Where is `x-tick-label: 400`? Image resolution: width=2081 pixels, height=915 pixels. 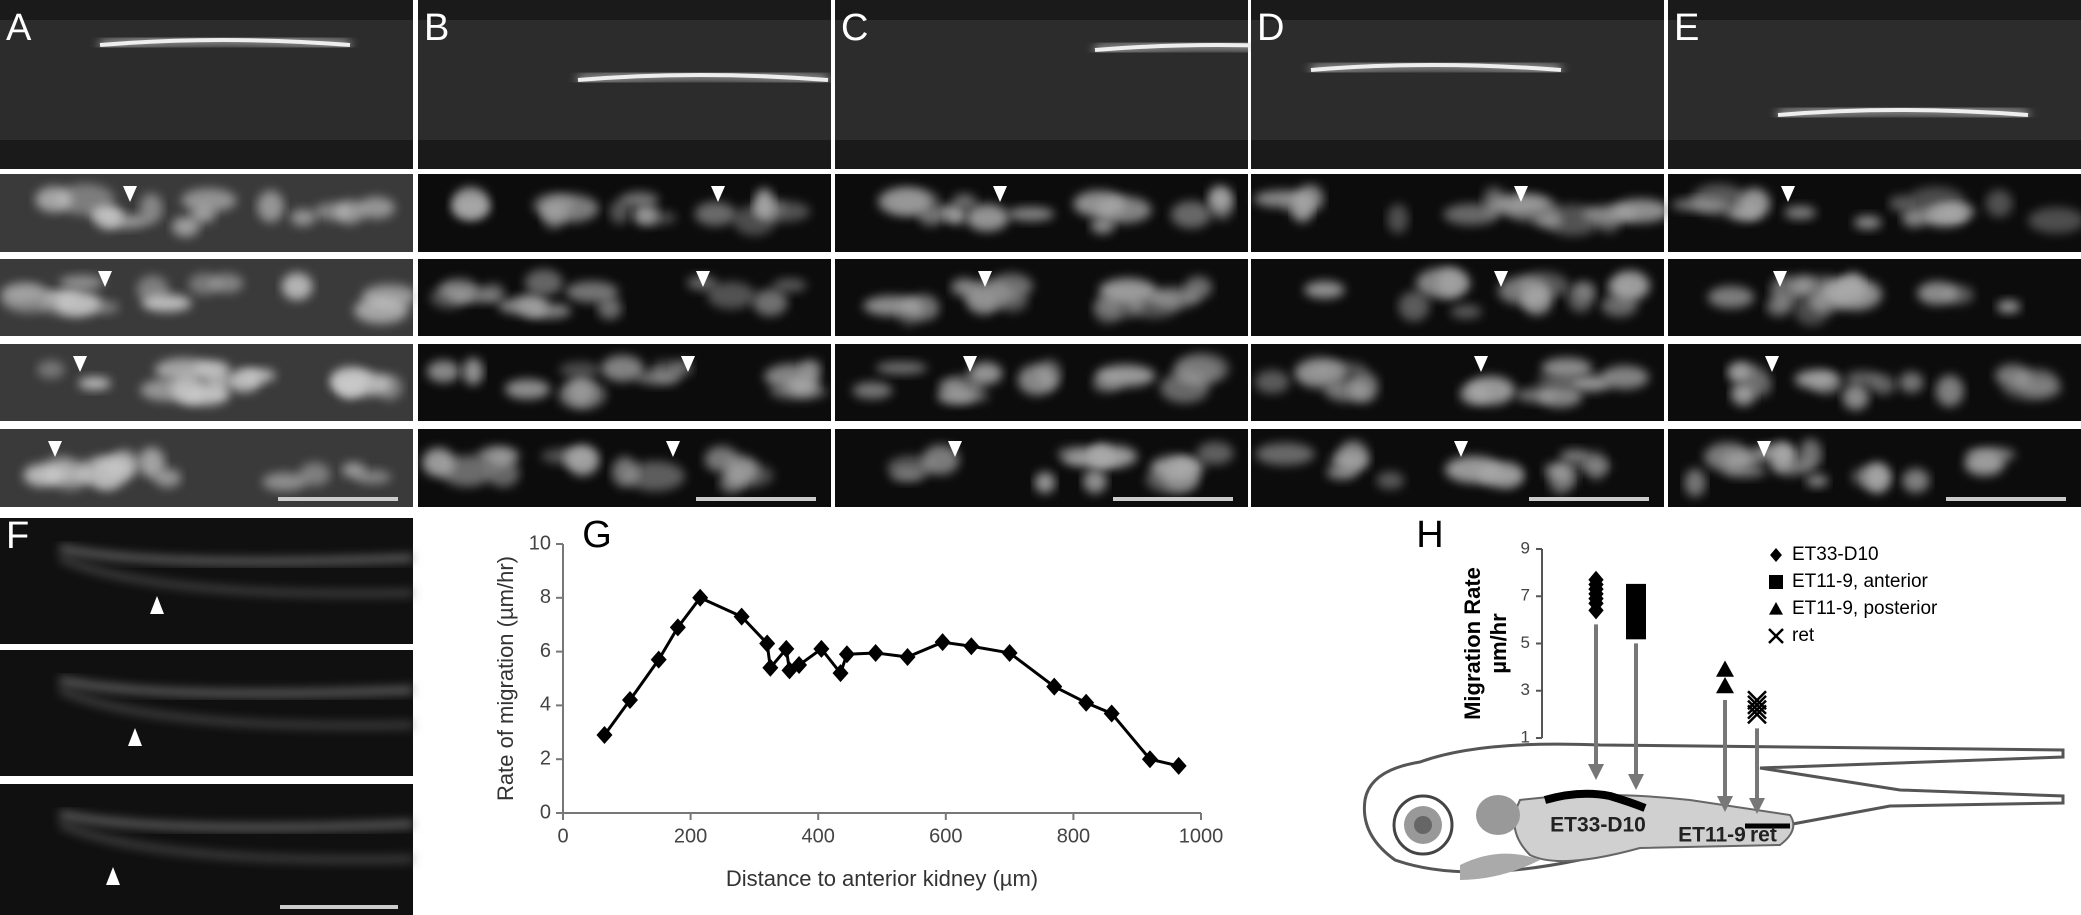 x-tick-label: 400 is located at coordinates (818, 836).